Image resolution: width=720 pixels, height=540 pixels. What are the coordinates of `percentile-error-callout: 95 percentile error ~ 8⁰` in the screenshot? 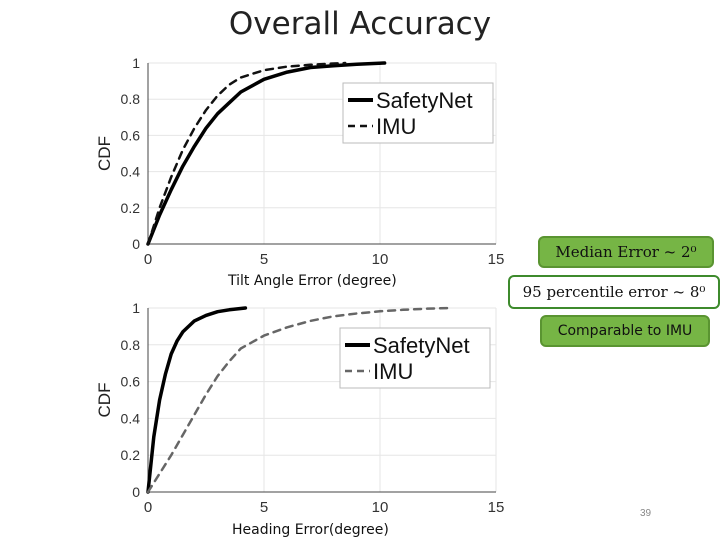 It's located at (614, 292).